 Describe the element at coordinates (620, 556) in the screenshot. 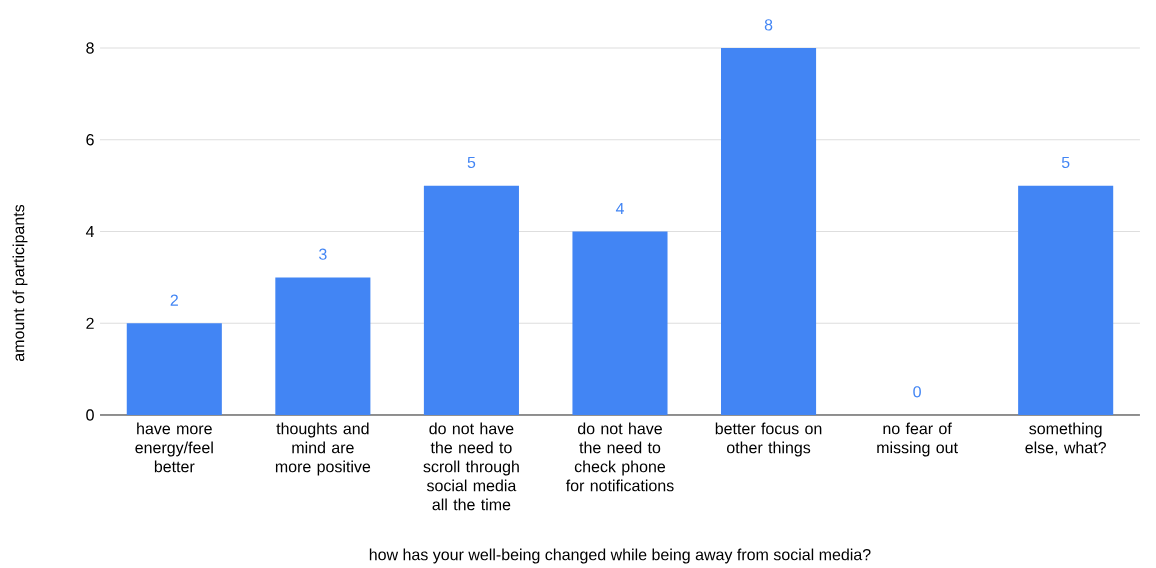

I see `x-axis-title: how has your well-being changed while being away from social media?` at that location.